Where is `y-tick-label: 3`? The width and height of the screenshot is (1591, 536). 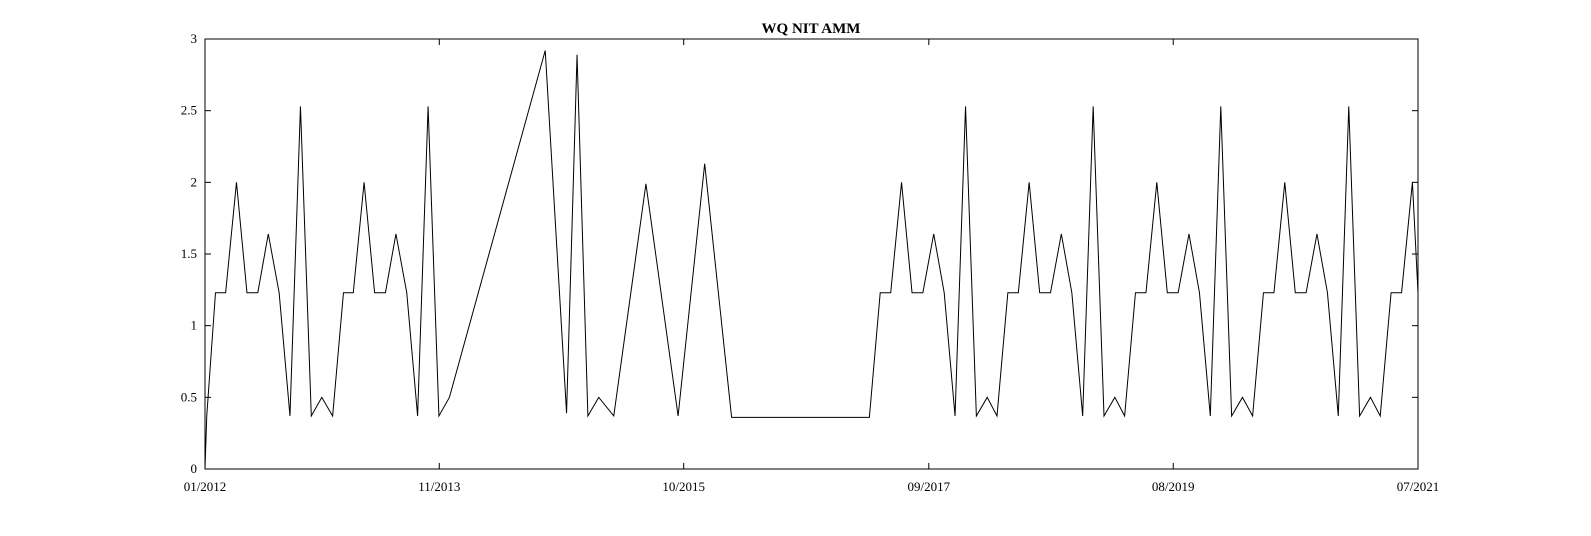 y-tick-label: 3 is located at coordinates (194, 38).